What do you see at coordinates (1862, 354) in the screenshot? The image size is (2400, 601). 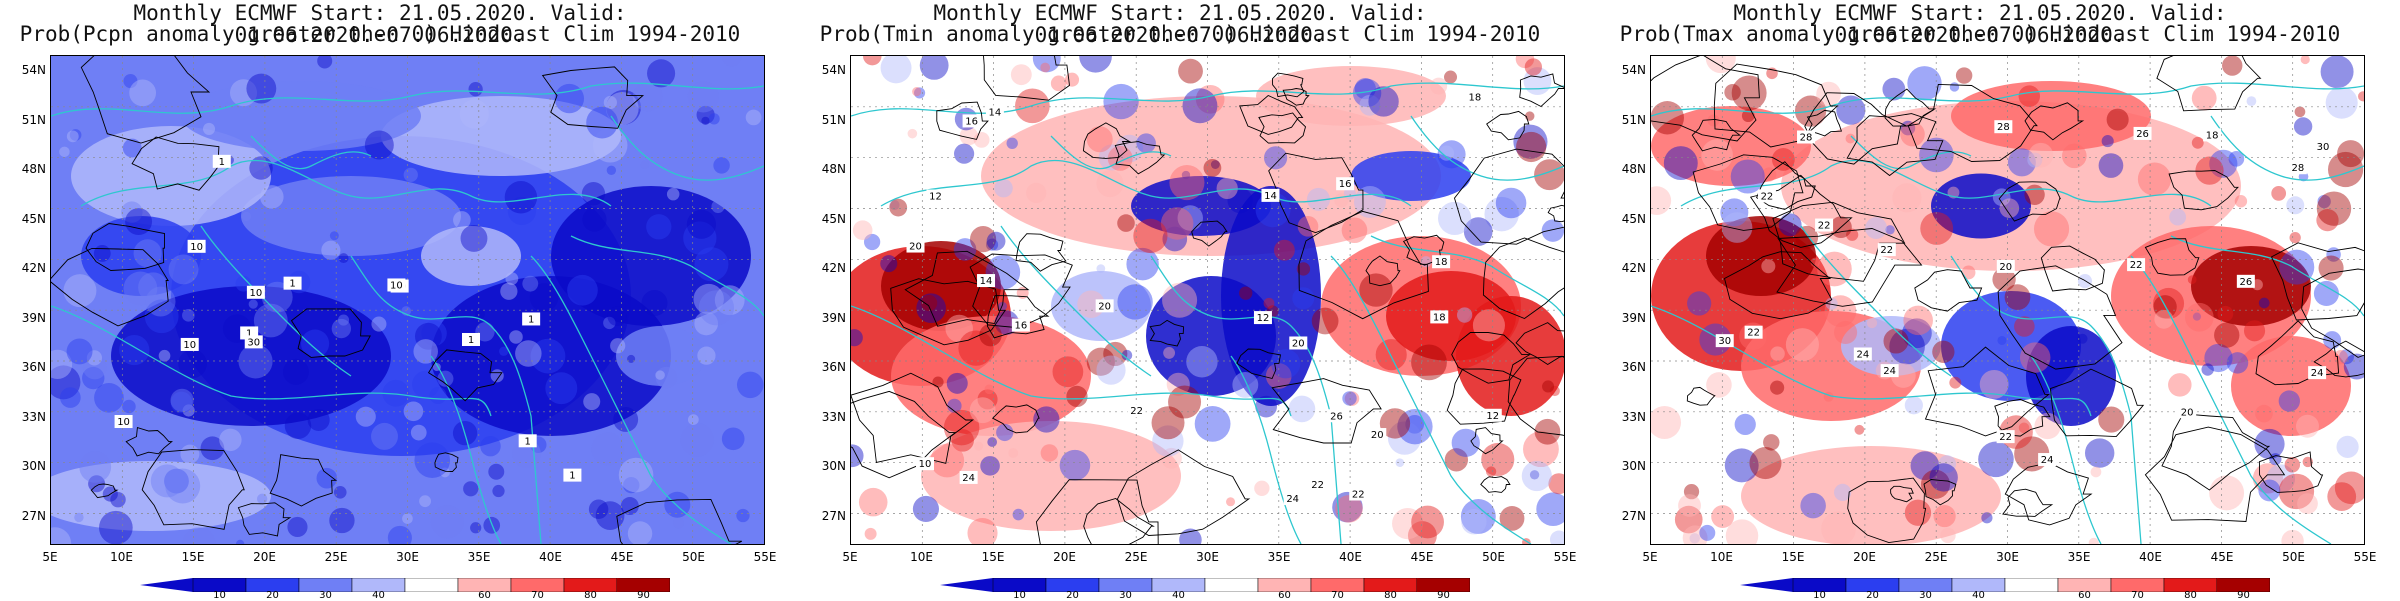 I see `contour-label: 24` at bounding box center [1862, 354].